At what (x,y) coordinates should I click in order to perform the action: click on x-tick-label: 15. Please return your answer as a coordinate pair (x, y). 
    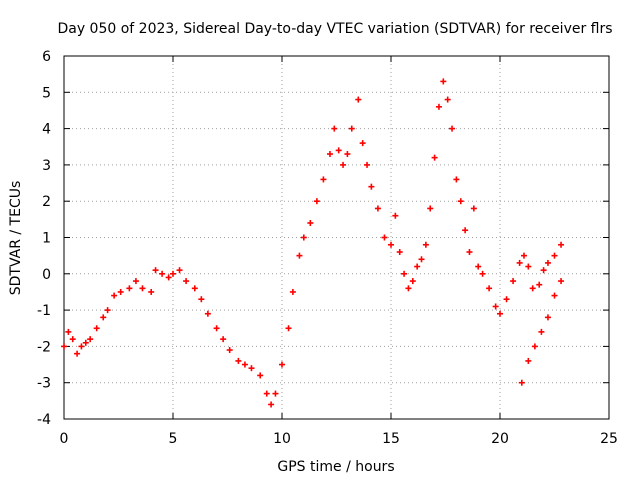
    Looking at the image, I should click on (391, 439).